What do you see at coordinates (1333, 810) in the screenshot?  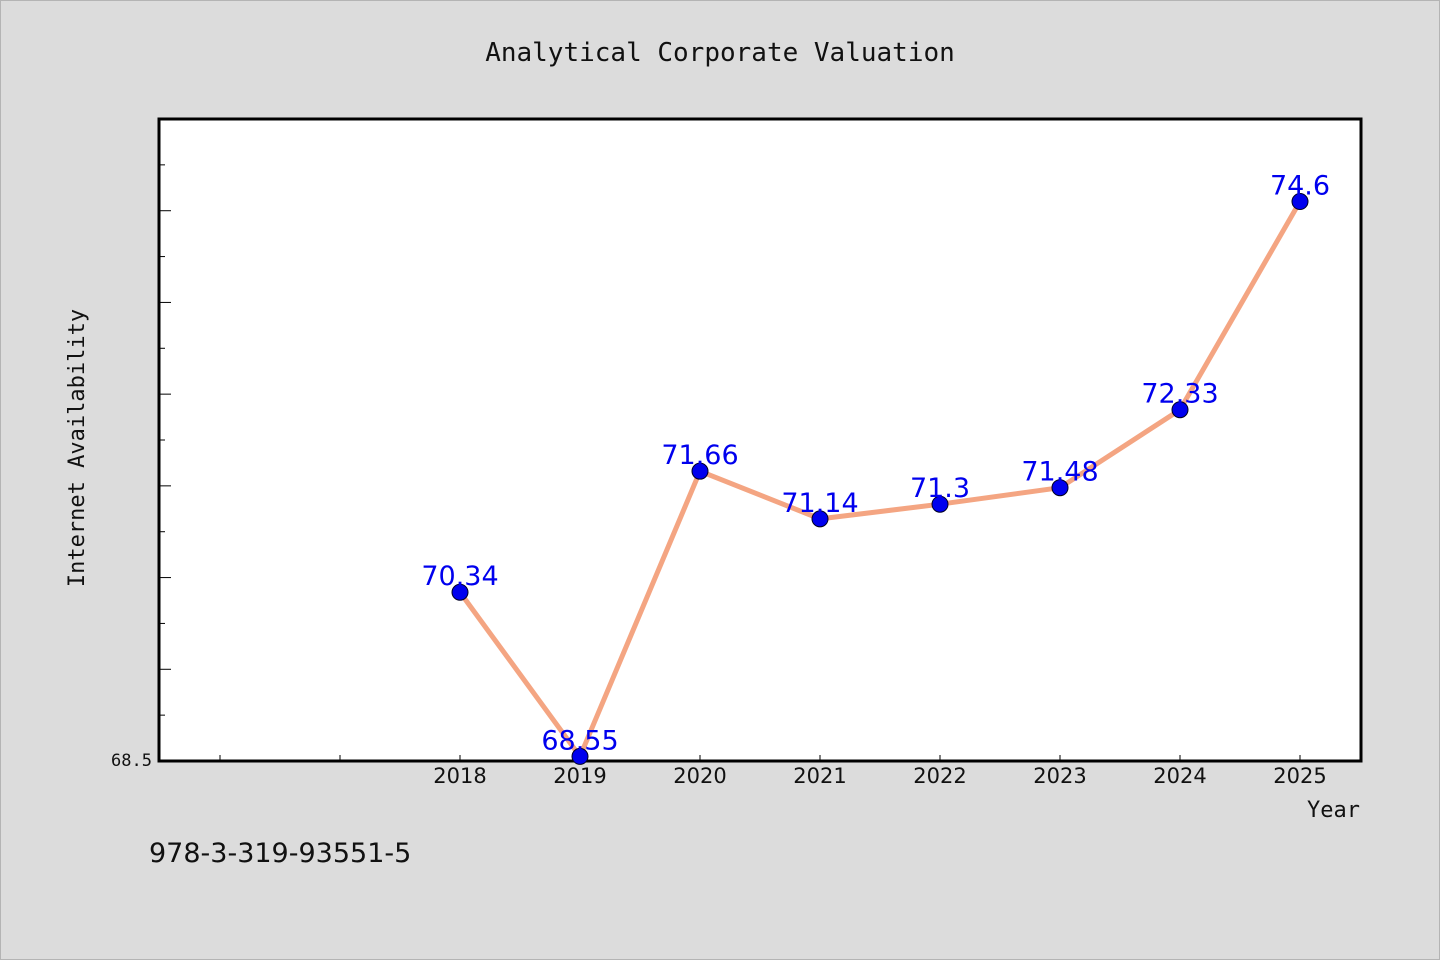 I see `x-axis-label: Year` at bounding box center [1333, 810].